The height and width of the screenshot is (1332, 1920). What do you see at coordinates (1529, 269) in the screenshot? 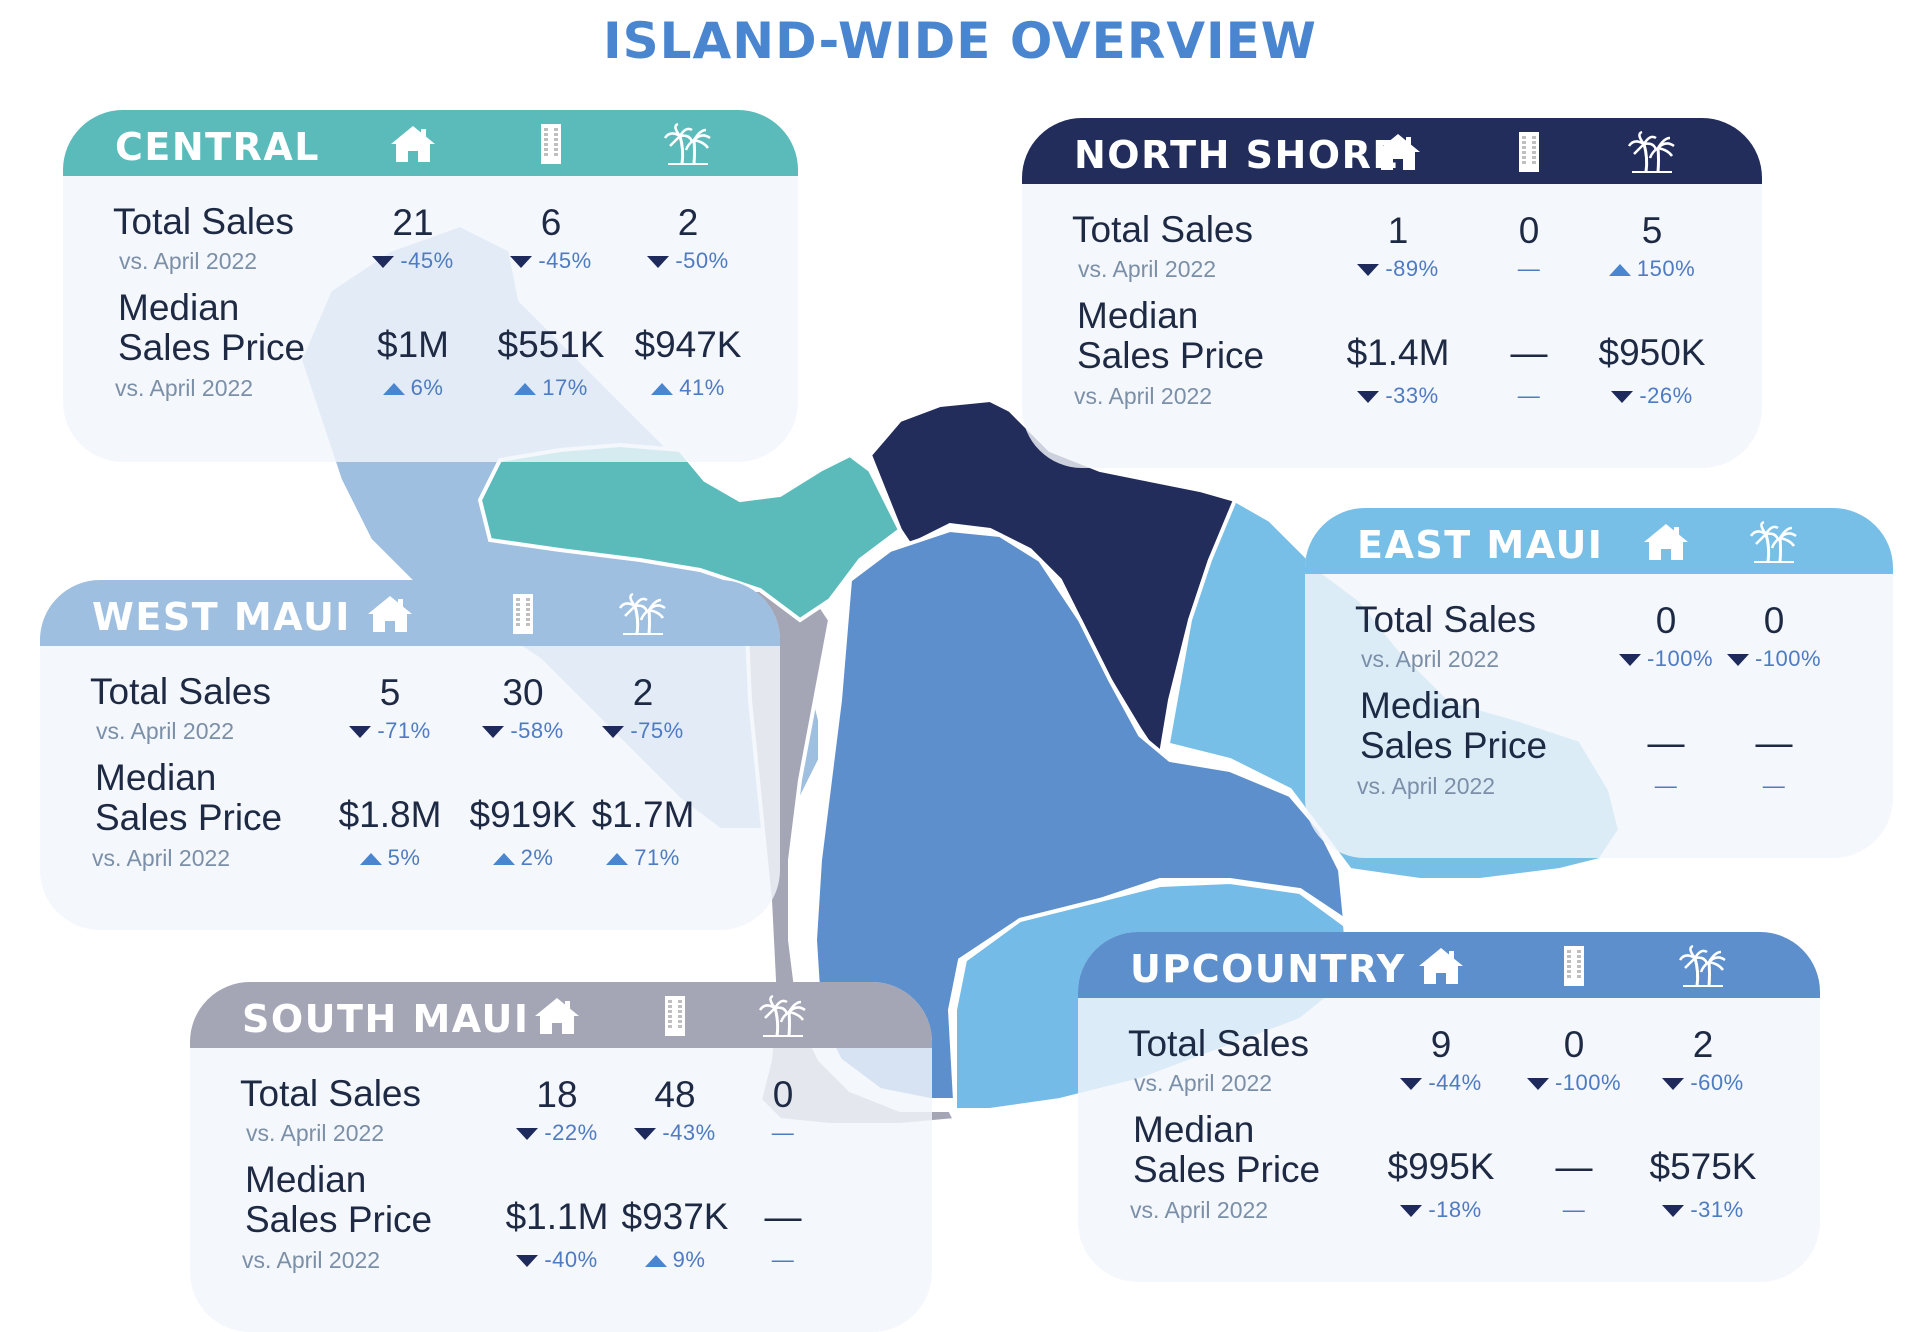
I see `total-sales-change: —` at bounding box center [1529, 269].